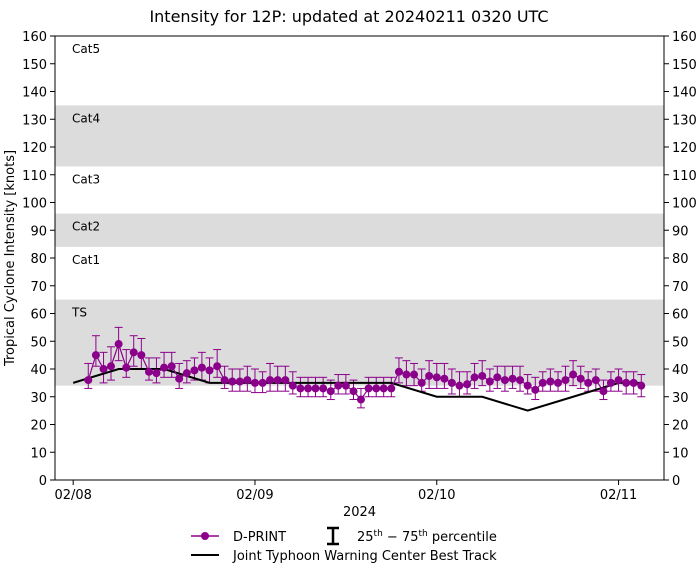 The width and height of the screenshot is (699, 571). I want to click on x-tick-label: 02/09, so click(254, 495).